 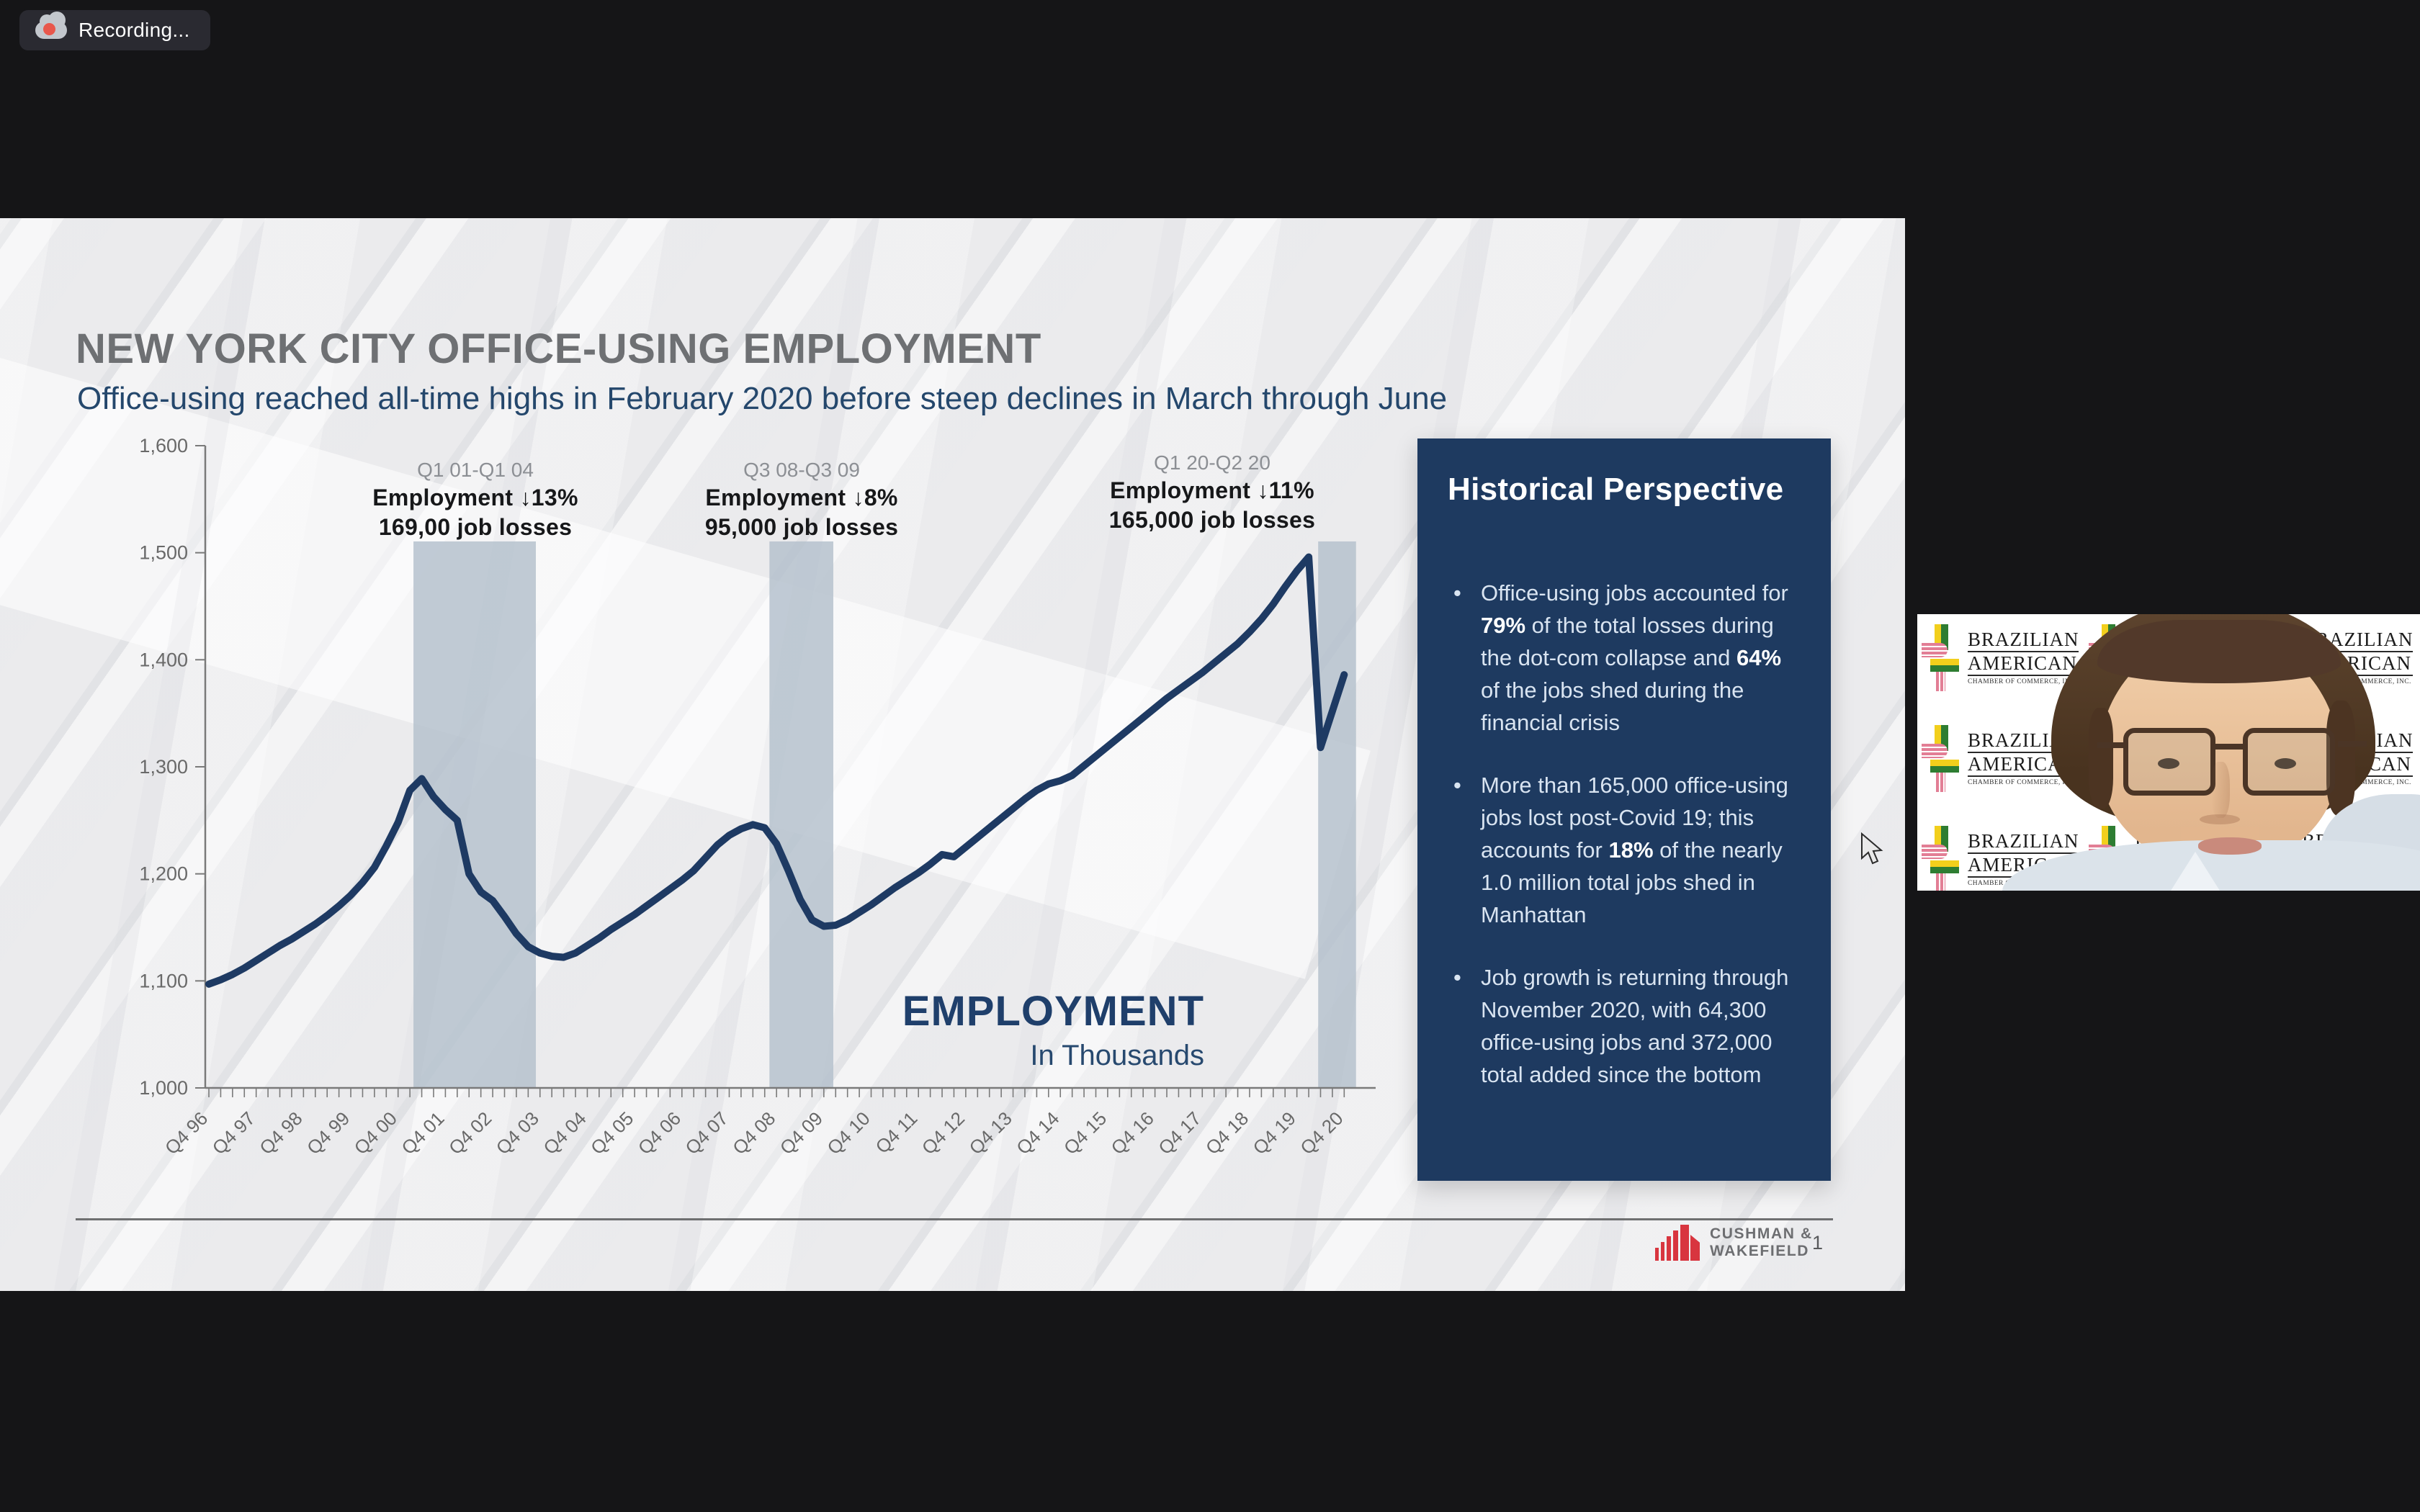 I want to click on annotation-period: Q1 01-Q1 04, so click(x=475, y=470).